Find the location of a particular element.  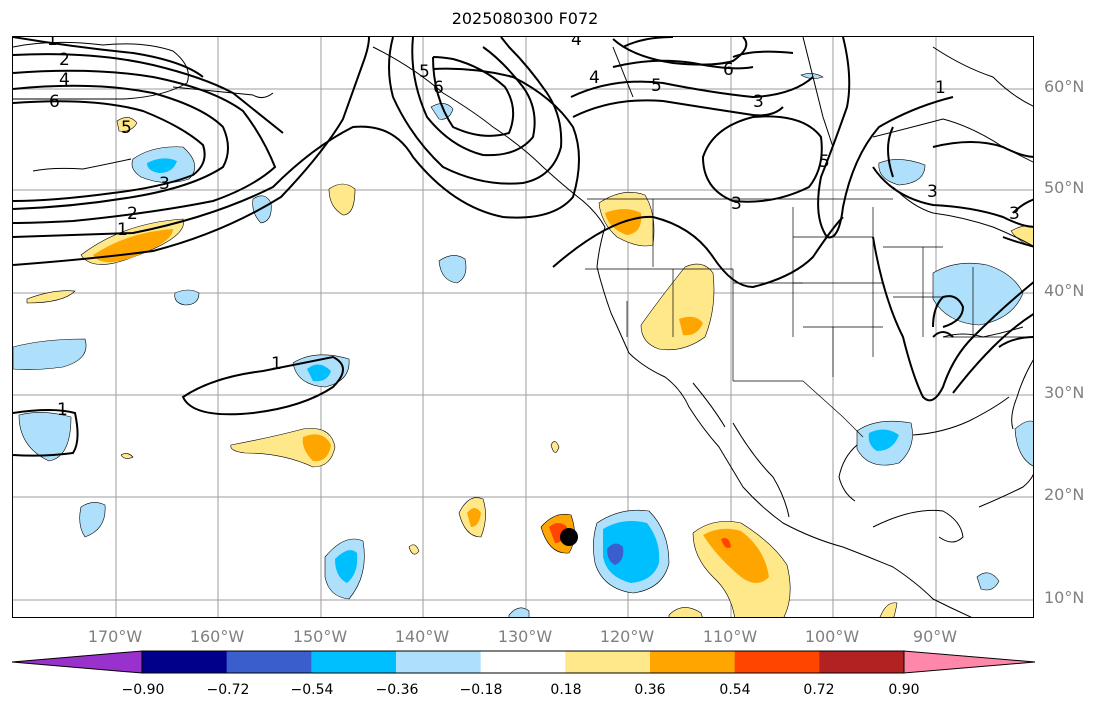

lon-label: 90°W is located at coordinates (935, 636).